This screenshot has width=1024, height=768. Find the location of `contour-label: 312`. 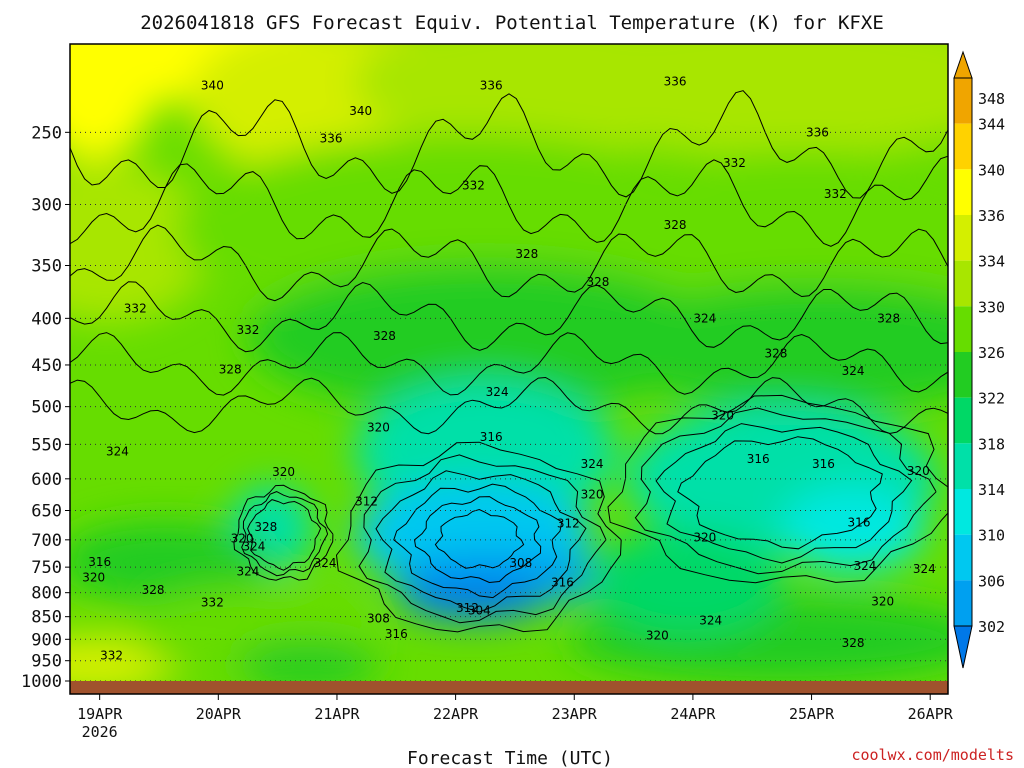

contour-label: 312 is located at coordinates (366, 501).